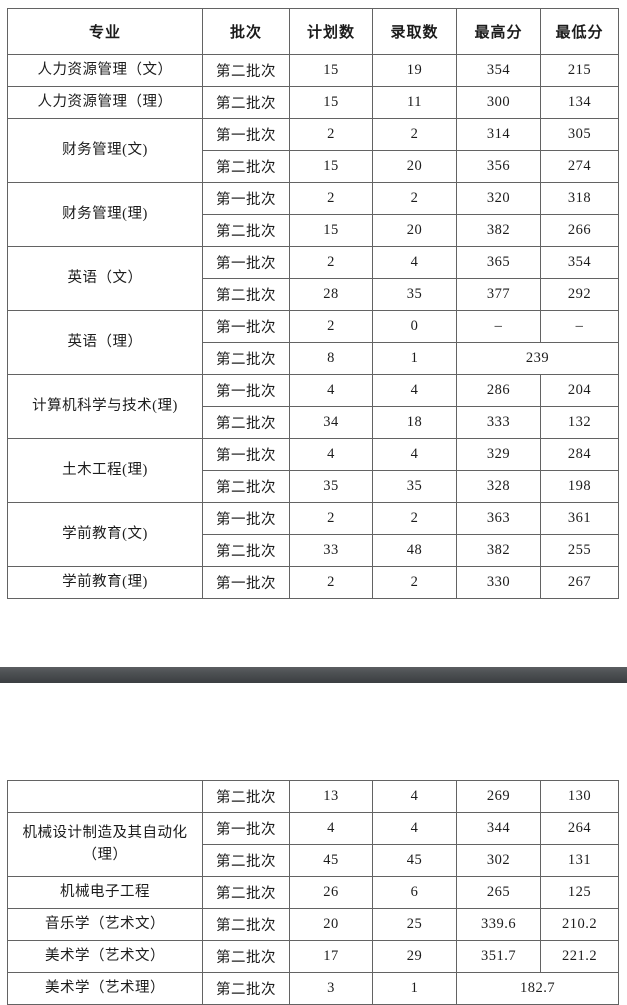  I want to click on table-row: 学前教育(文) 第一批次 2 2 363 361, so click(313, 534).